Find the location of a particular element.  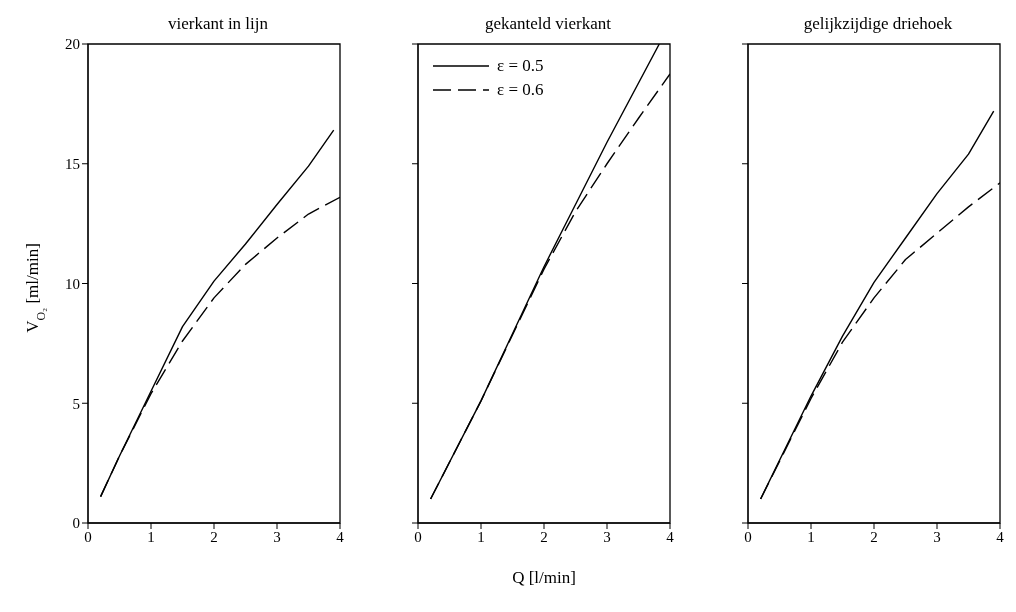

y-tick-label: 0 is located at coordinates (76, 523).